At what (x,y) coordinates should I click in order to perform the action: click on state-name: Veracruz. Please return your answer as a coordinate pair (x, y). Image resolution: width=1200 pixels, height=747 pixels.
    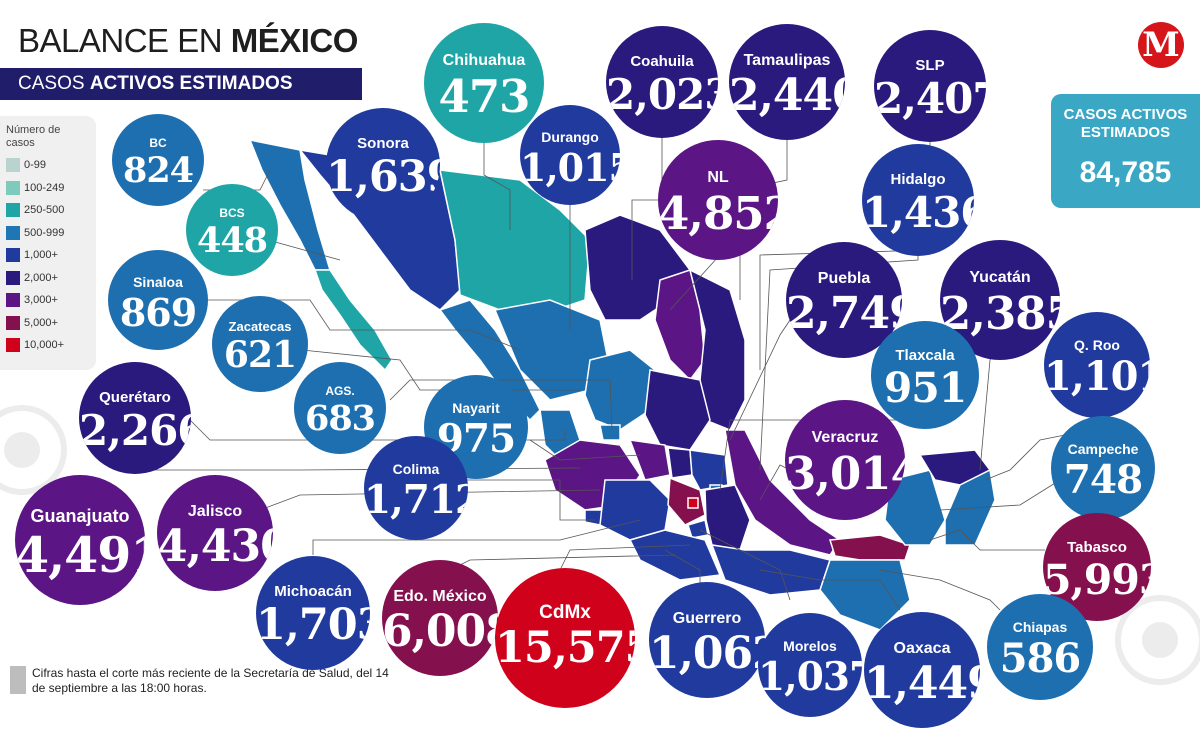
    Looking at the image, I should click on (845, 437).